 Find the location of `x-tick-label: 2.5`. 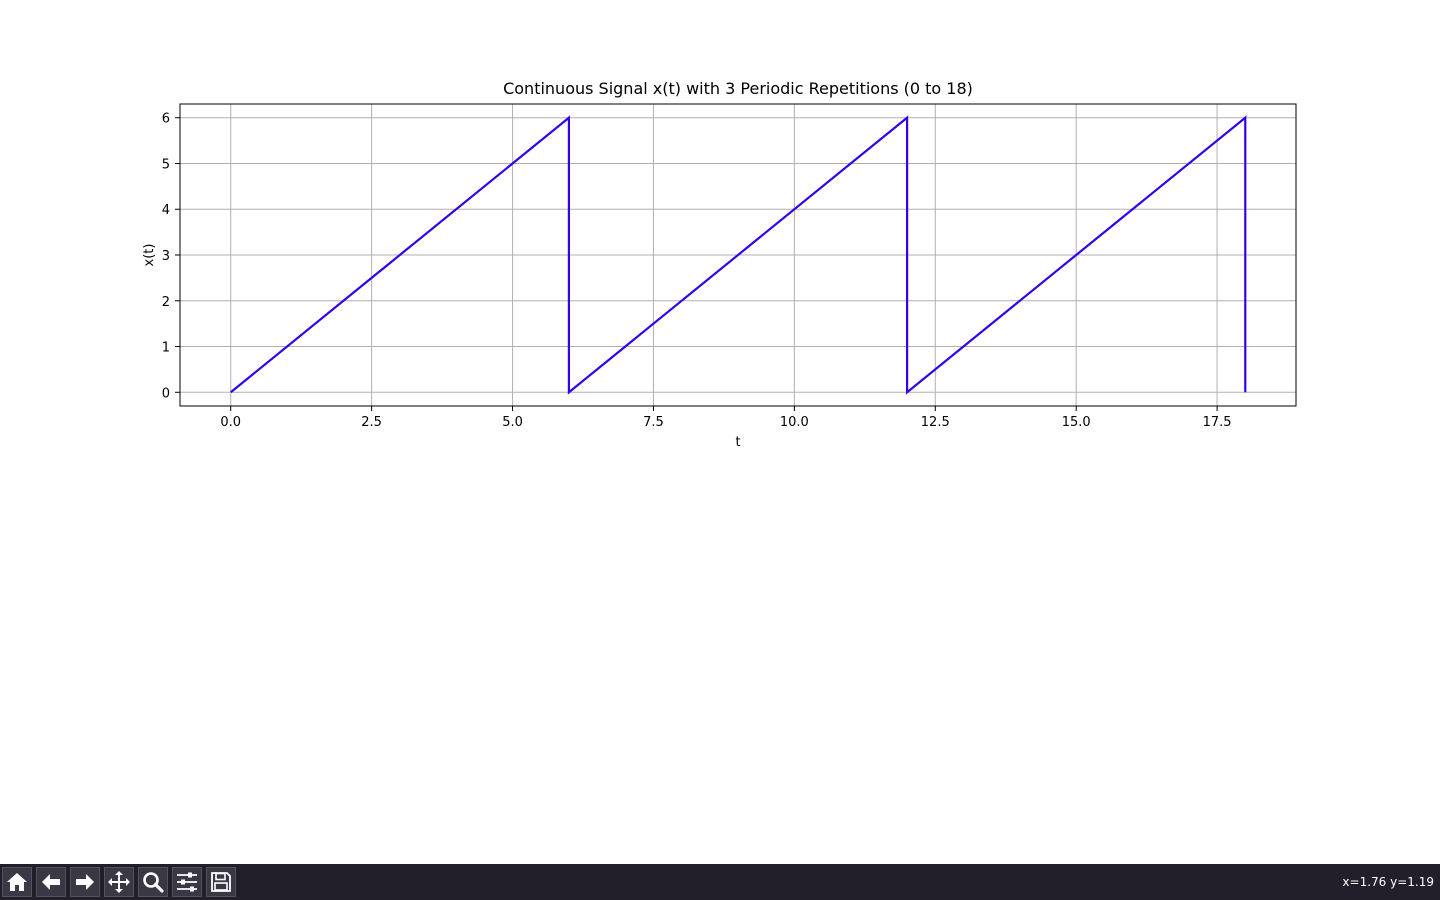

x-tick-label: 2.5 is located at coordinates (371, 422).